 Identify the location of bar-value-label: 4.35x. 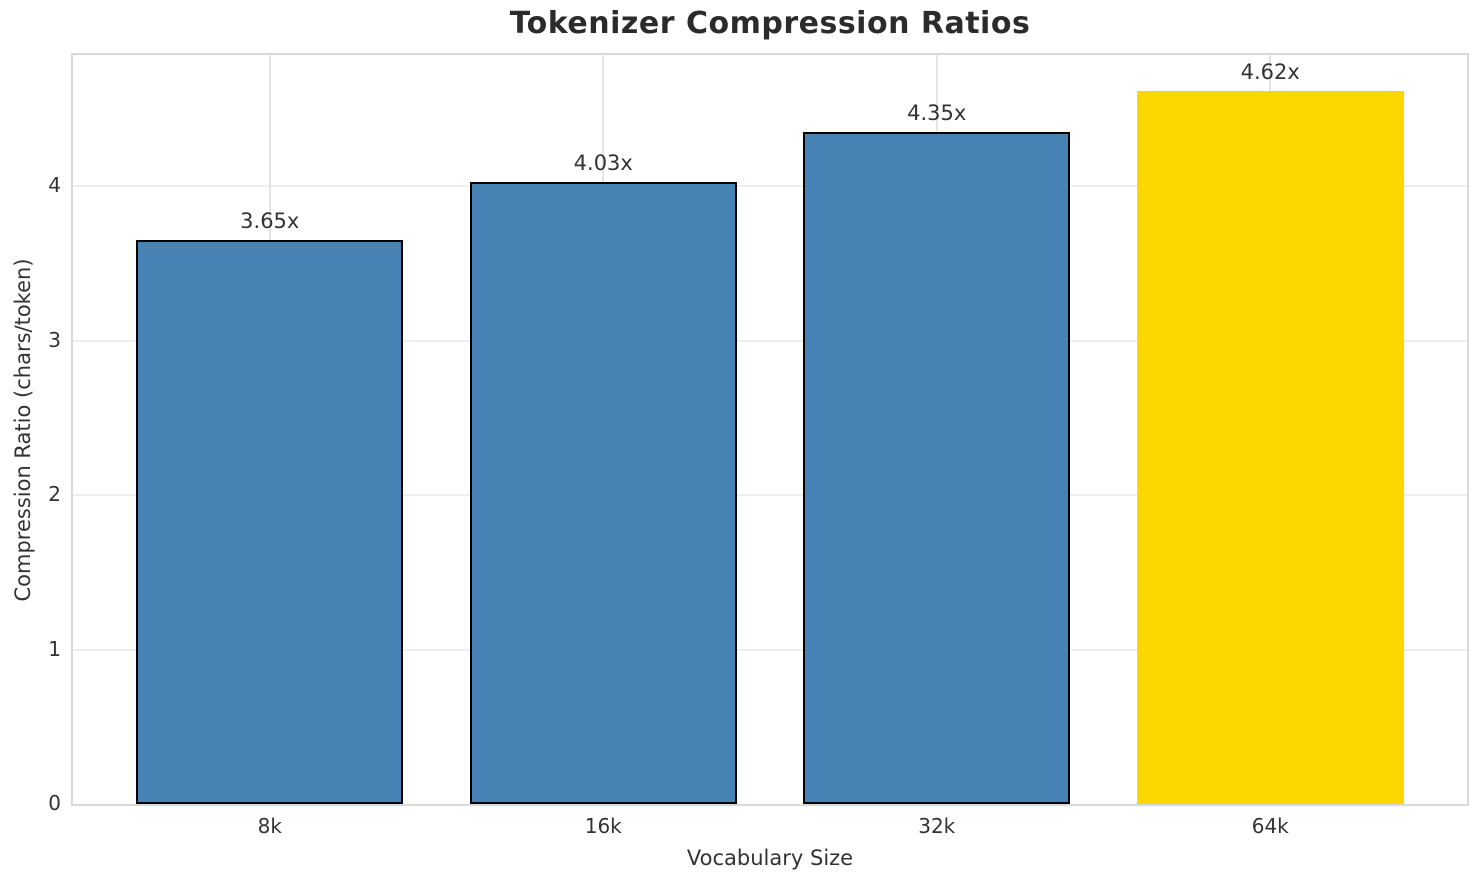
(937, 113).